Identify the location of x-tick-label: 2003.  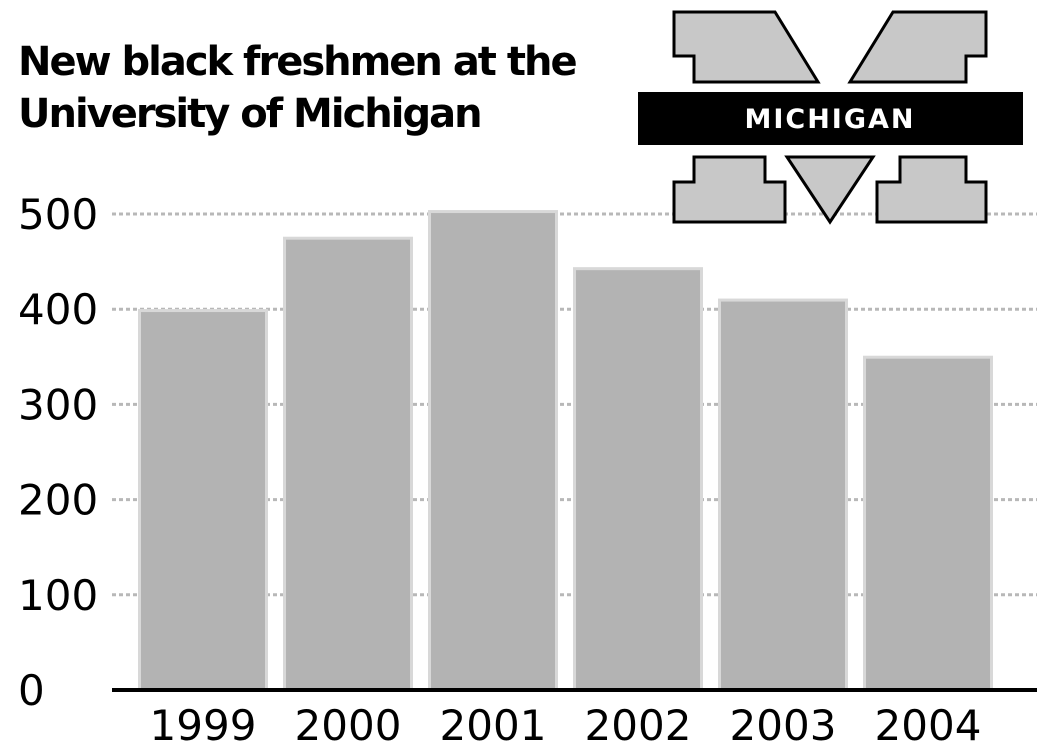
(783, 725).